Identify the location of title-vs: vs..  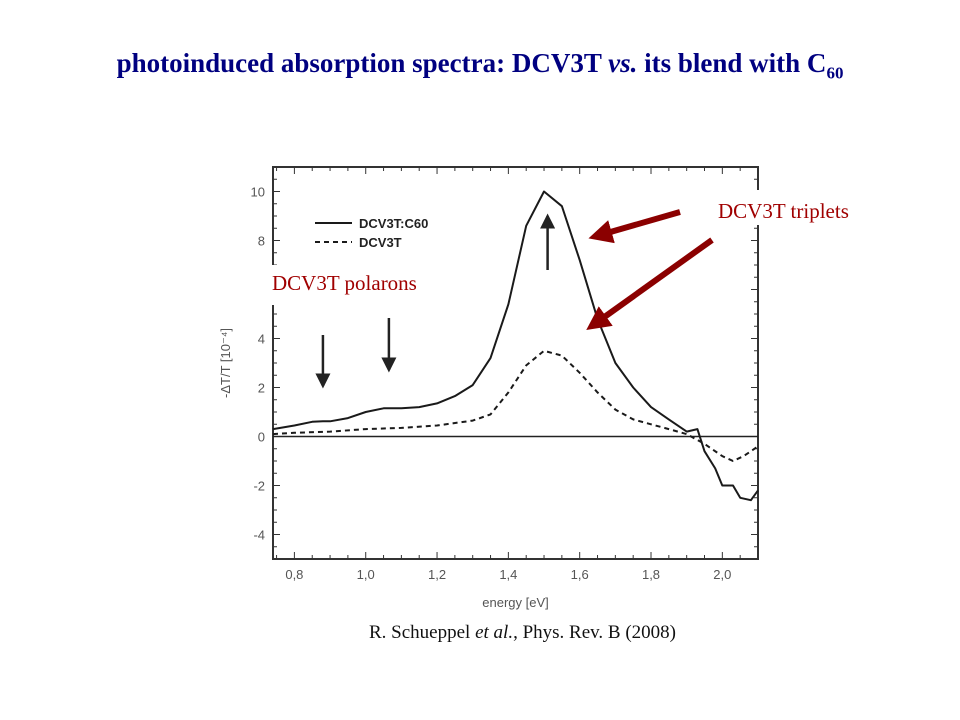
(623, 63).